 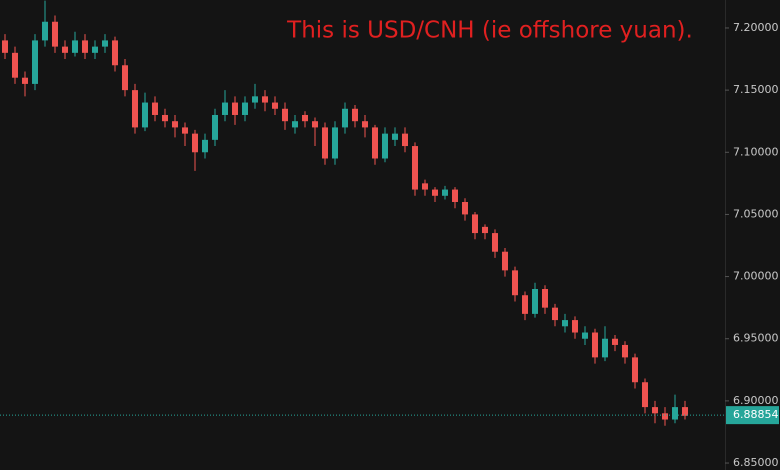 What do you see at coordinates (756, 89) in the screenshot?
I see `y-tick-label: 7.15000` at bounding box center [756, 89].